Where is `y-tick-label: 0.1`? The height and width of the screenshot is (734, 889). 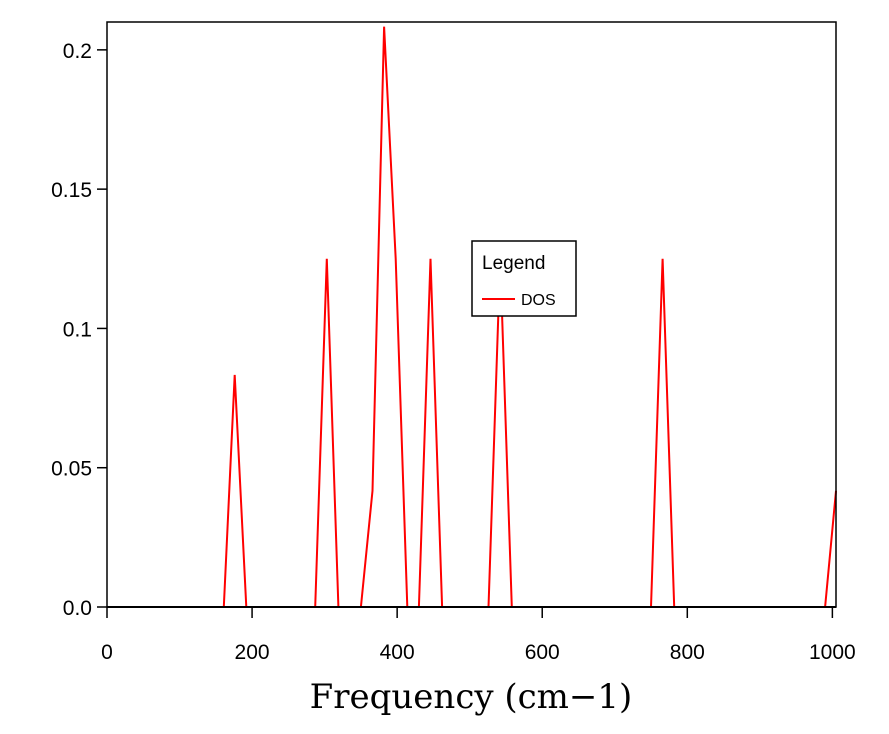 y-tick-label: 0.1 is located at coordinates (77, 329).